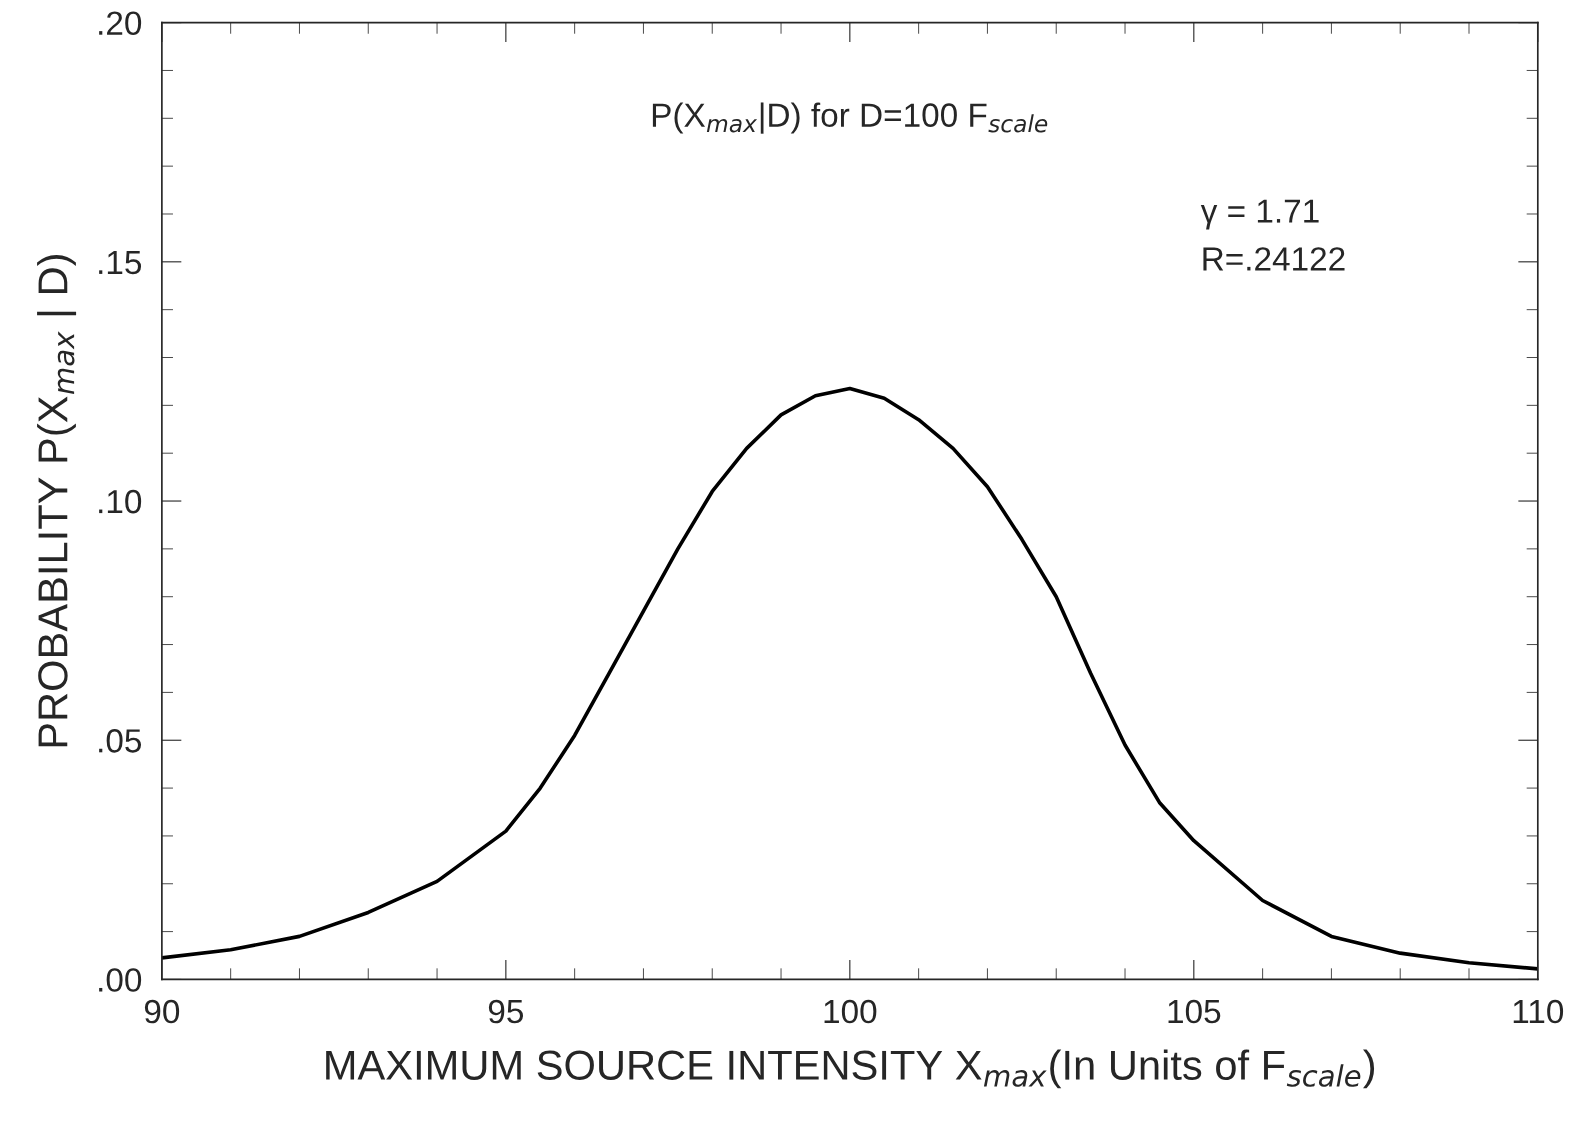 The image size is (1587, 1131). What do you see at coordinates (850, 1069) in the screenshot?
I see `x-axis-title: MAXIMUM SOURCE INTENSITY X$_{max}$(In Units of F$_{scale}$)` at bounding box center [850, 1069].